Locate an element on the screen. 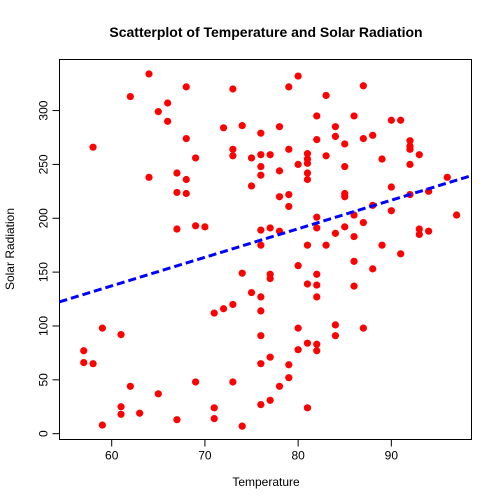  x-tick-label: 70 is located at coordinates (205, 456).